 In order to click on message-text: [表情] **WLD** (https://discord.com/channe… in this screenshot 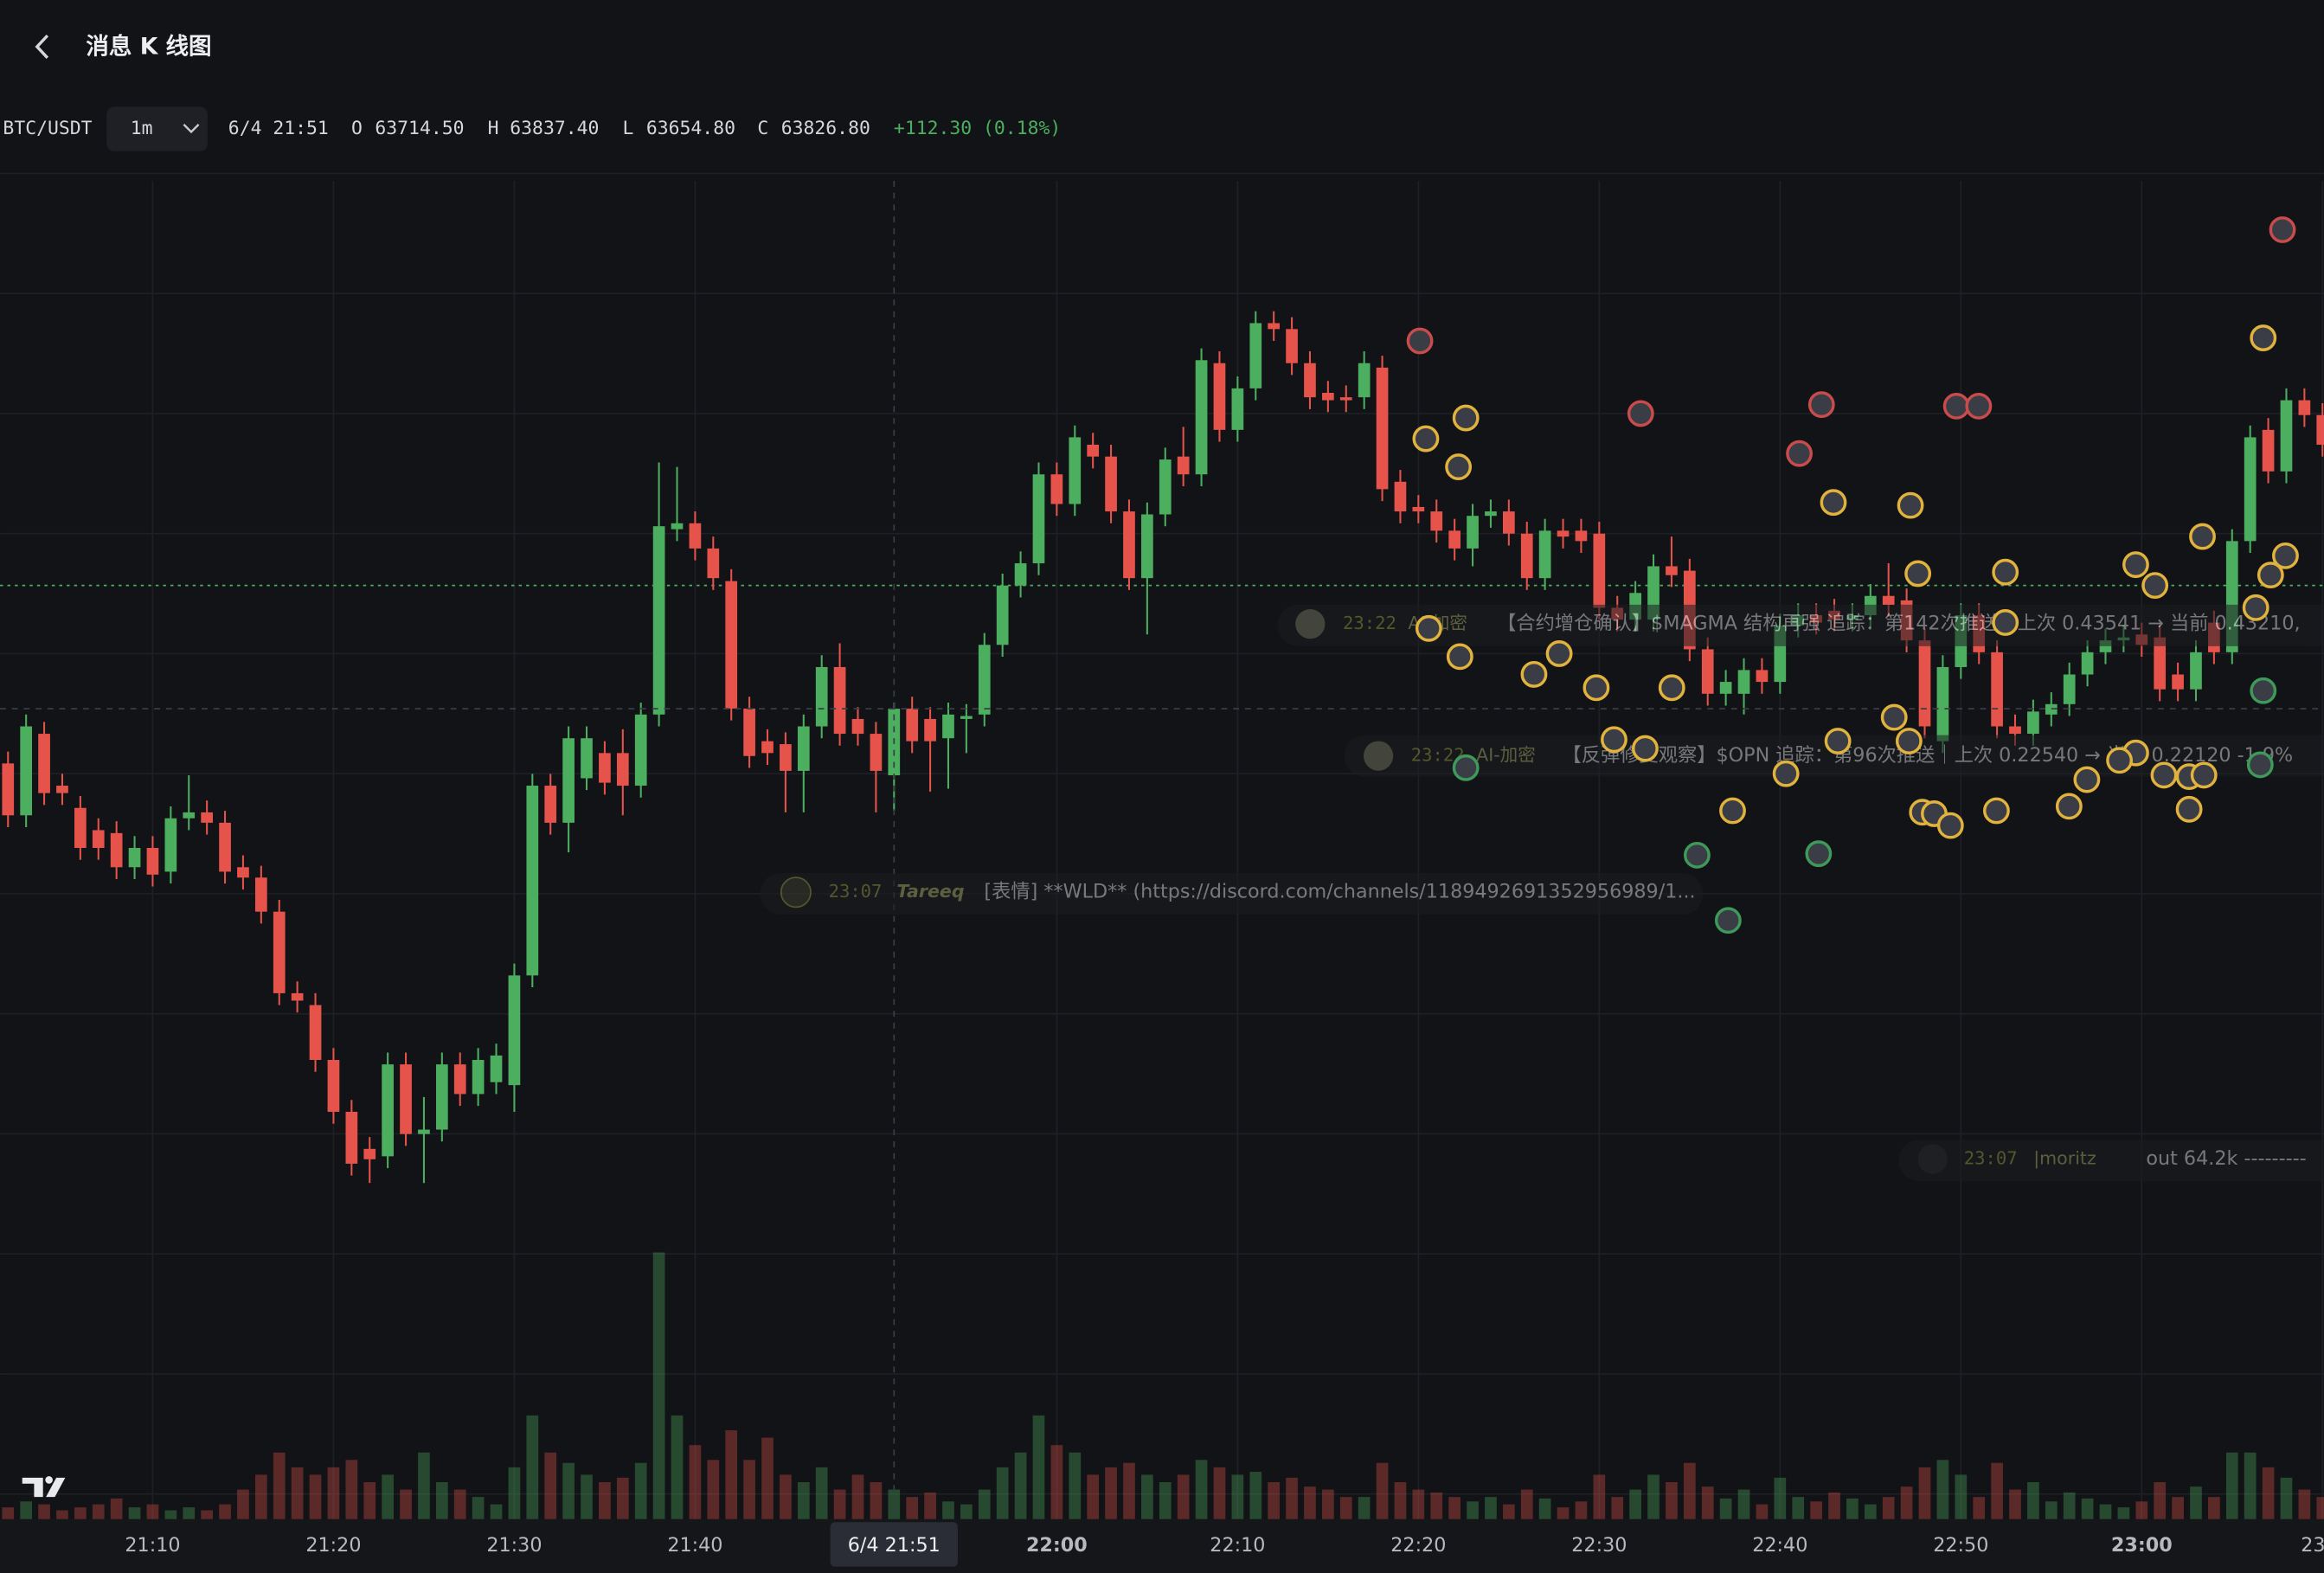, I will do `click(1339, 892)`.